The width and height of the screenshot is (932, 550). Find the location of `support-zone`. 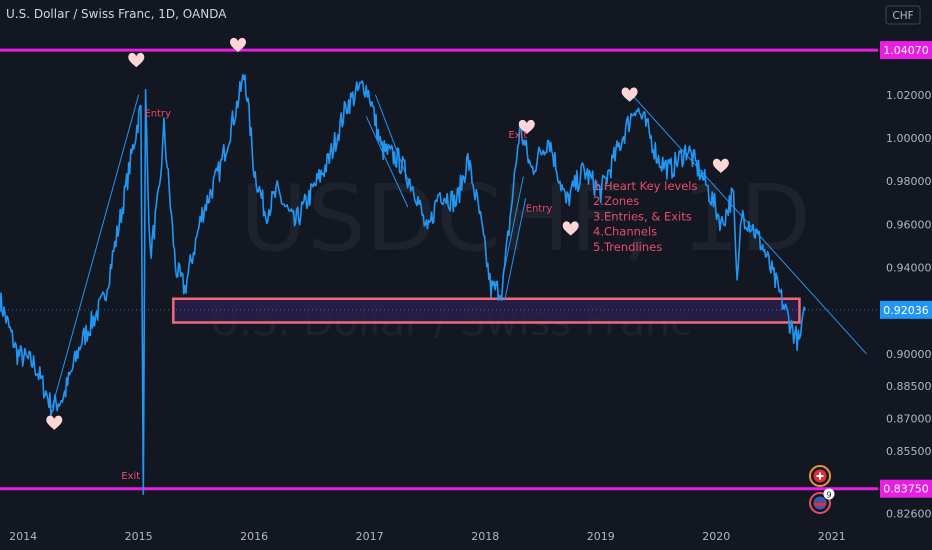

support-zone is located at coordinates (486, 310).